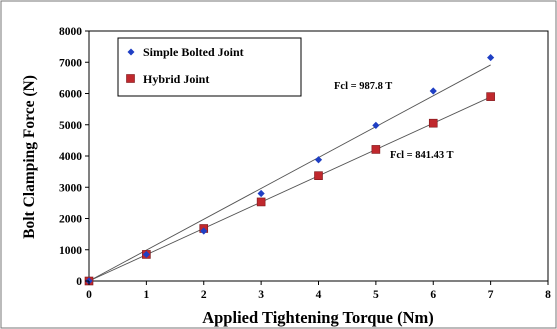 The height and width of the screenshot is (329, 557). I want to click on x-tick-label: 0, so click(89, 295).